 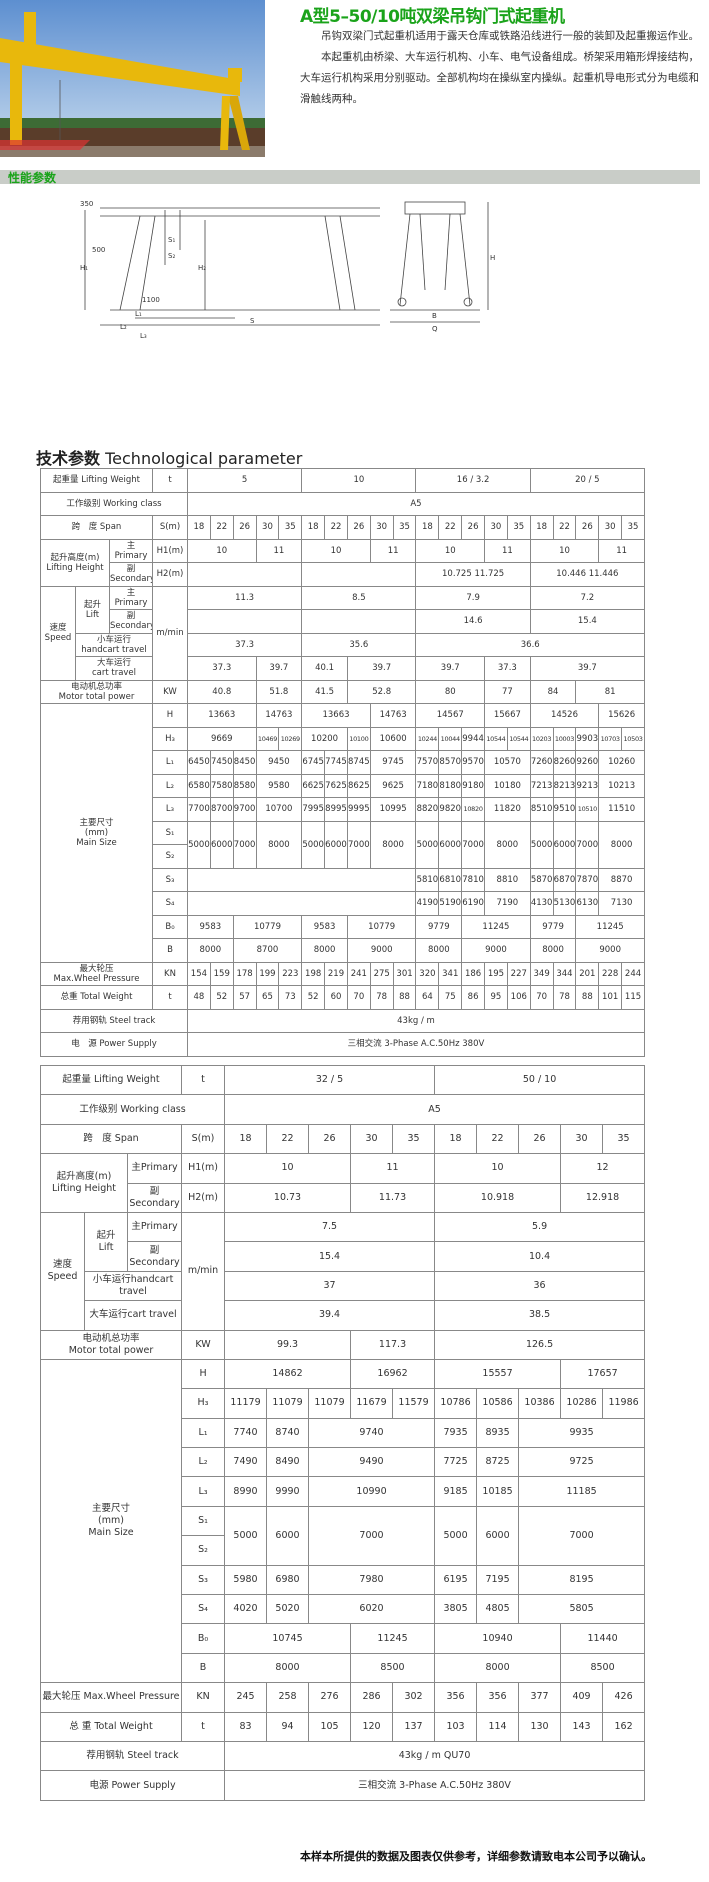 What do you see at coordinates (427, 973) in the screenshot?
I see `table-cell: 320` at bounding box center [427, 973].